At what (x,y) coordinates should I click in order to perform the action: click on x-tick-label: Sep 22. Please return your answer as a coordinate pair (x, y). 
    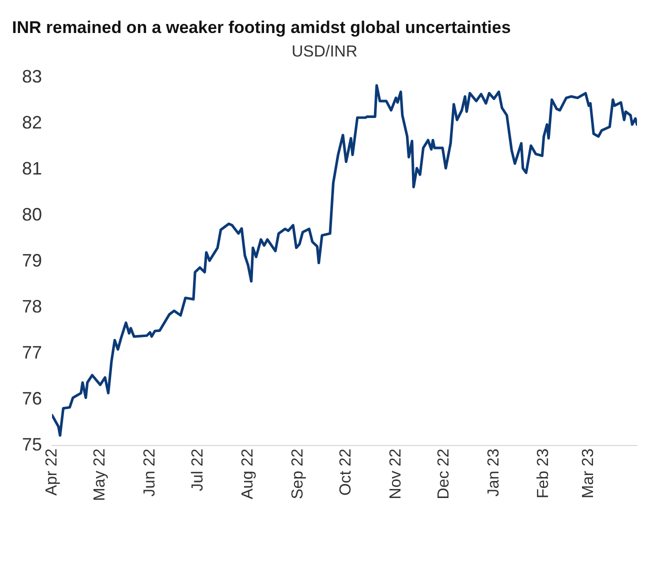
    Looking at the image, I should click on (297, 474).